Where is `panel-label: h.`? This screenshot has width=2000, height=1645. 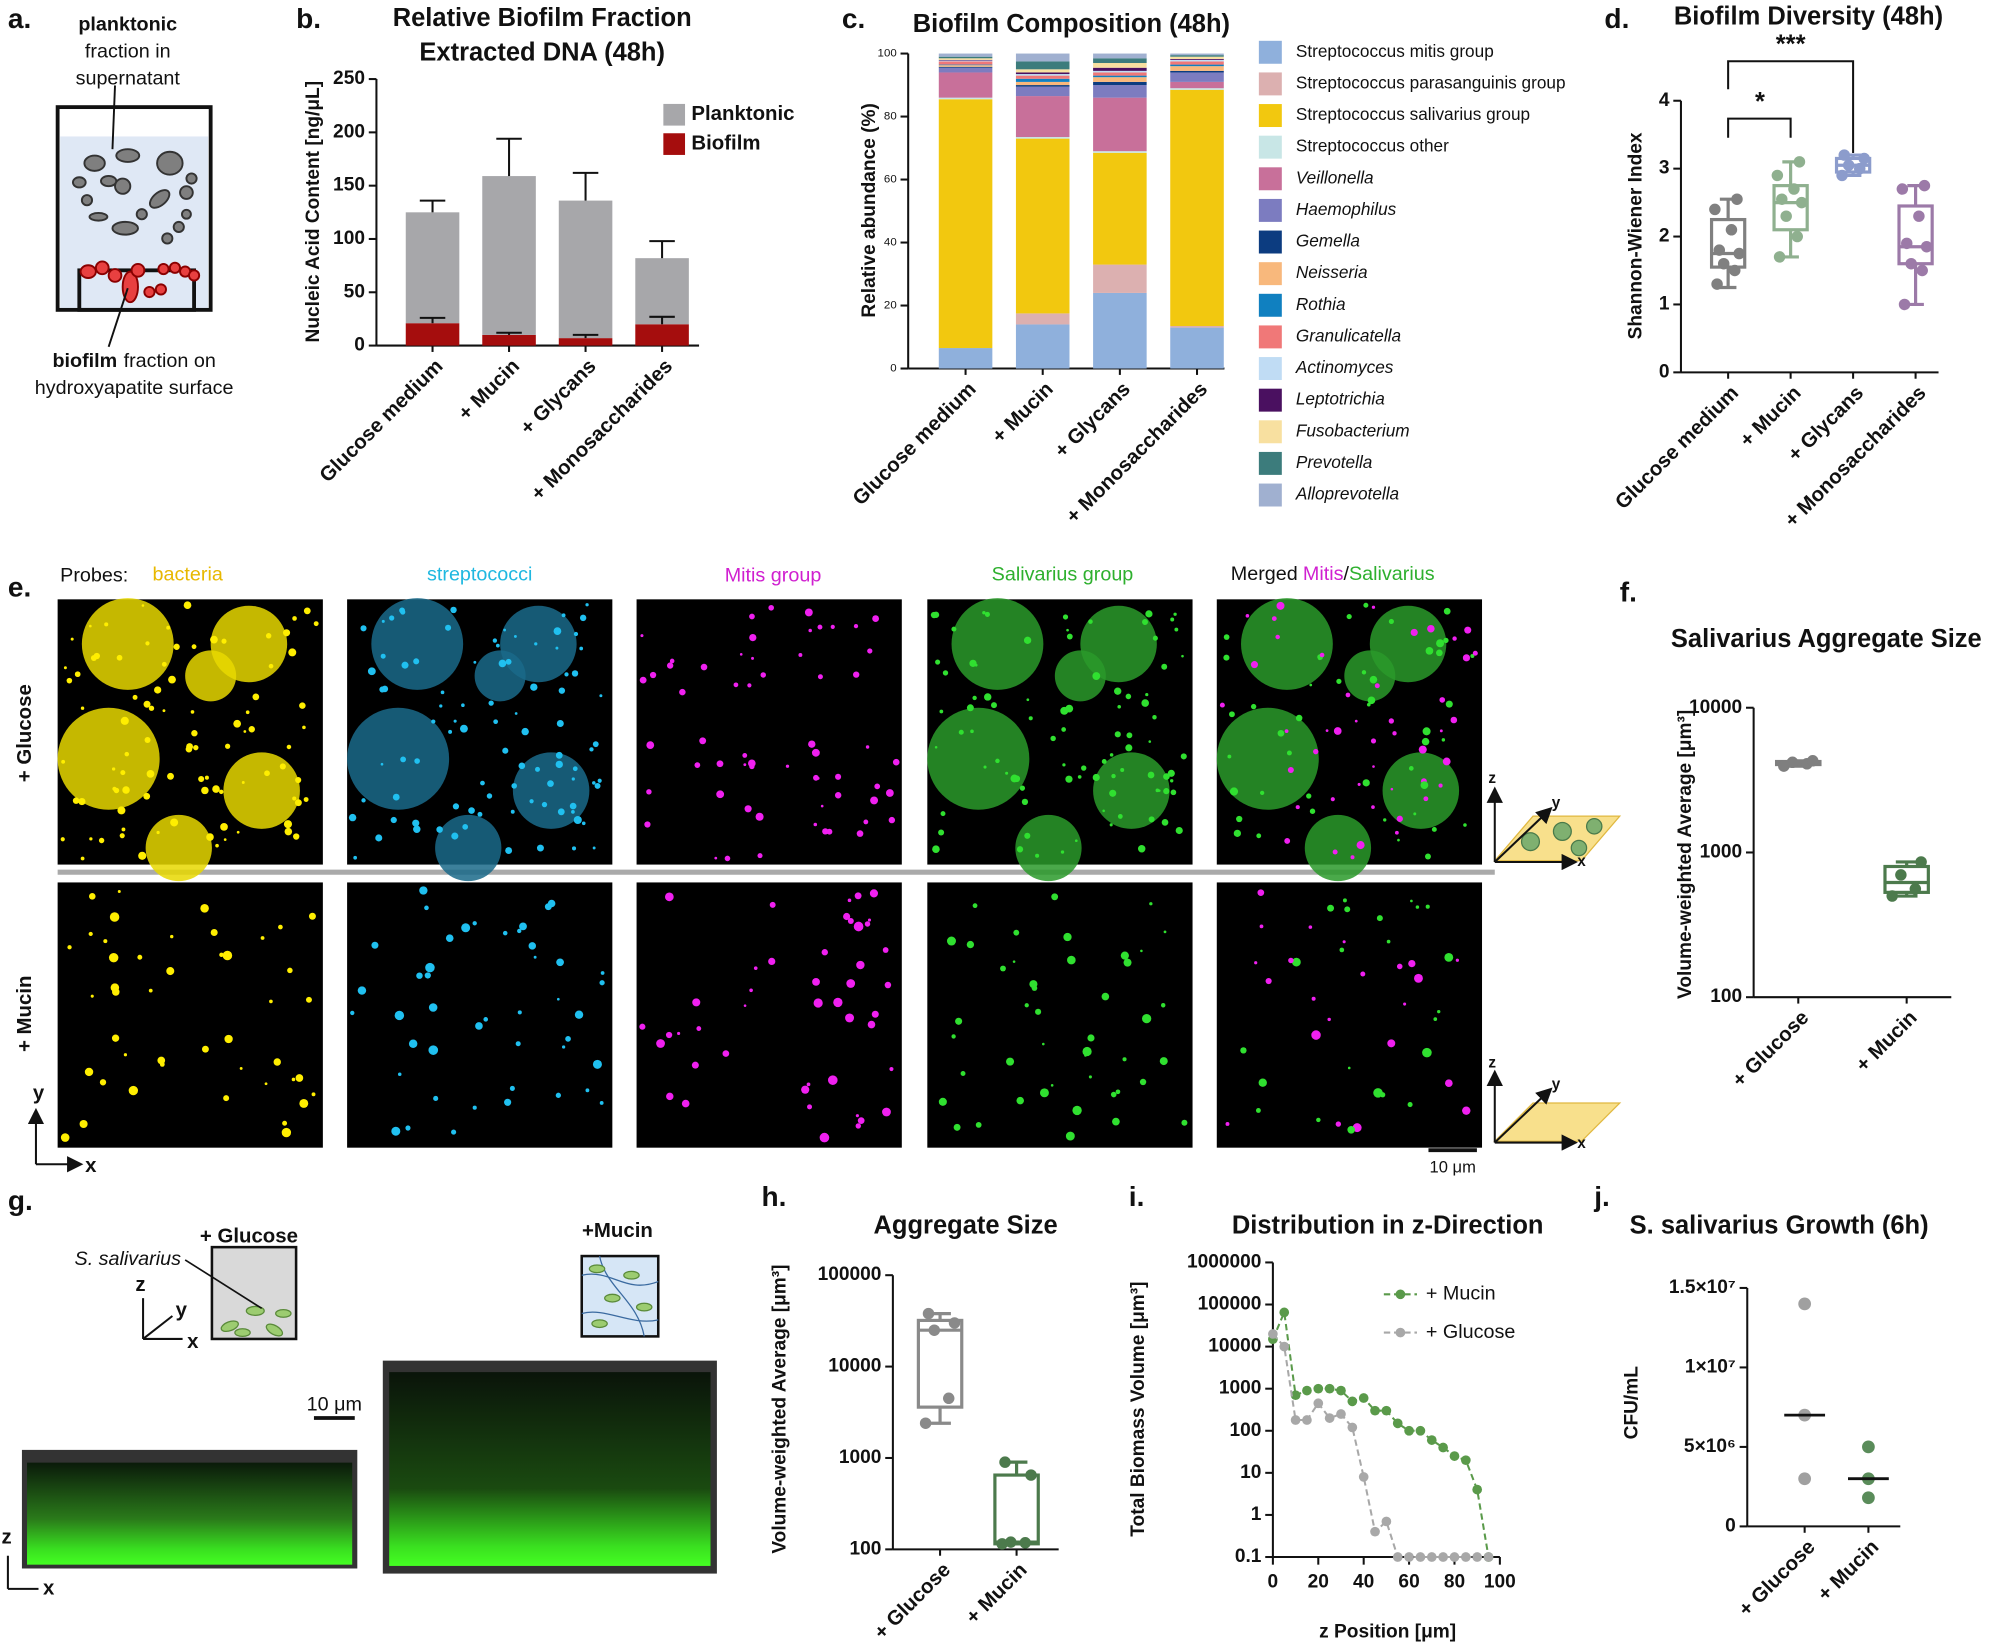
panel-label: h. is located at coordinates (774, 1196).